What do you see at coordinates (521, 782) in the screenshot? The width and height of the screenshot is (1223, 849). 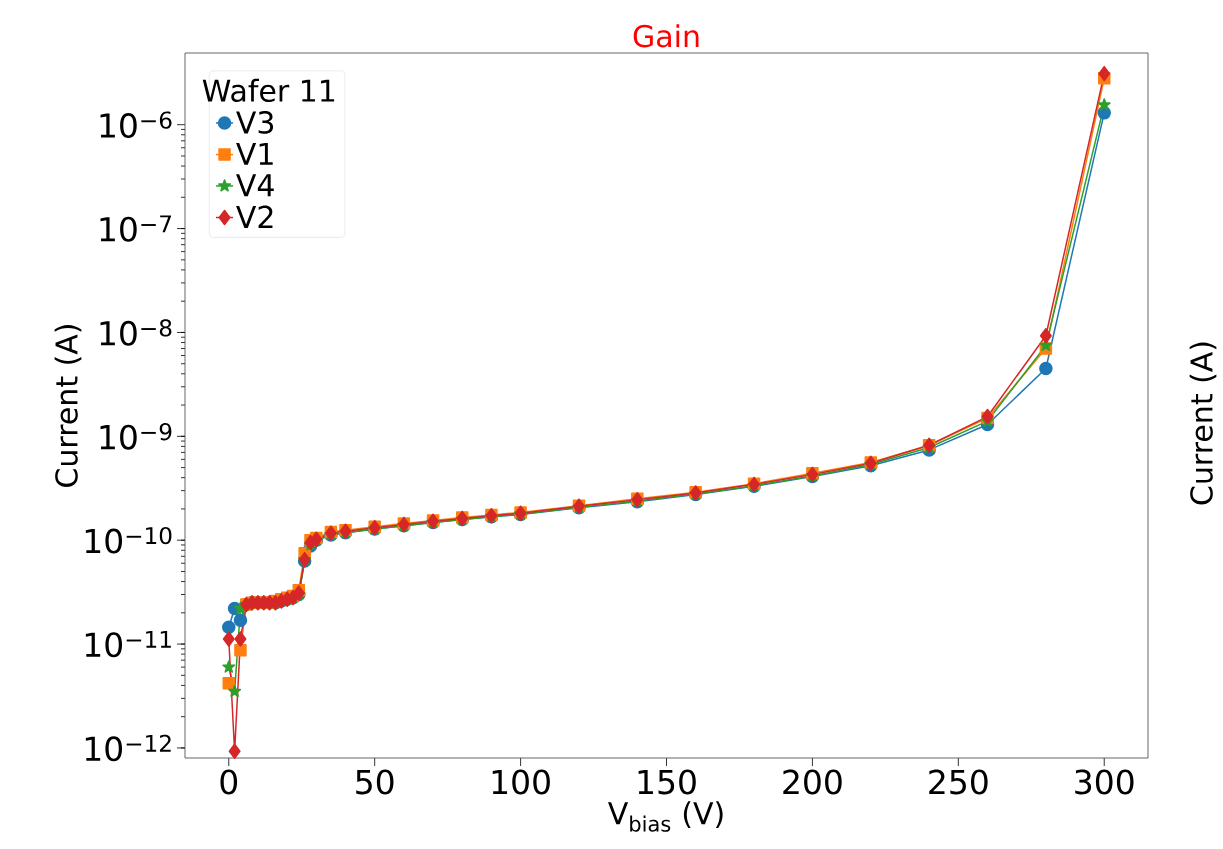 I see `x-tick-label: 100` at bounding box center [521, 782].